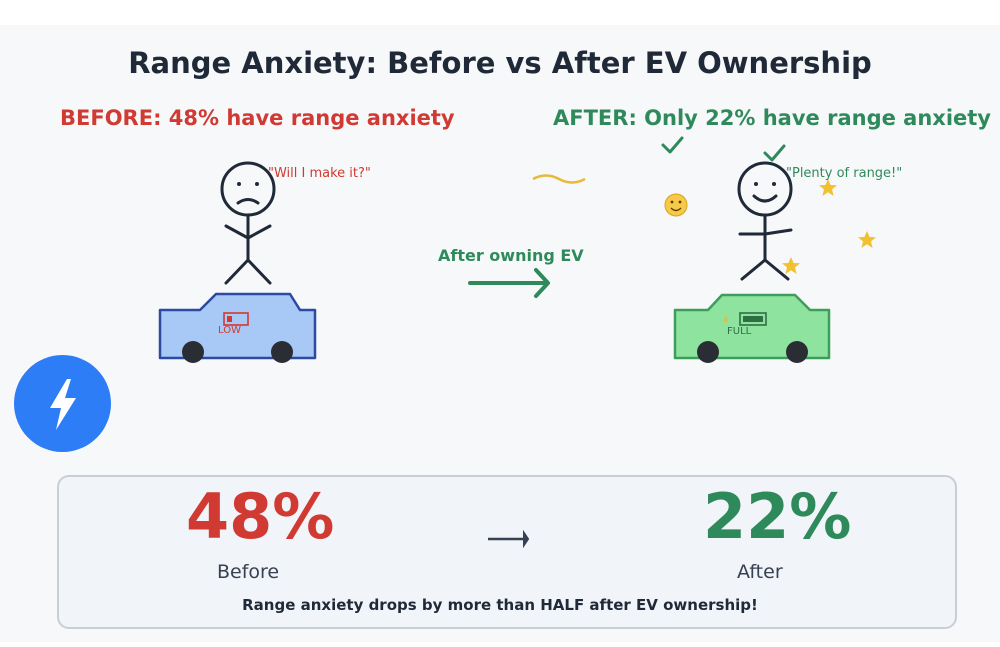 This screenshot has height=647, width=1000. I want to click on before-heading: BEFORE: 48% have range anxiety, so click(257, 118).